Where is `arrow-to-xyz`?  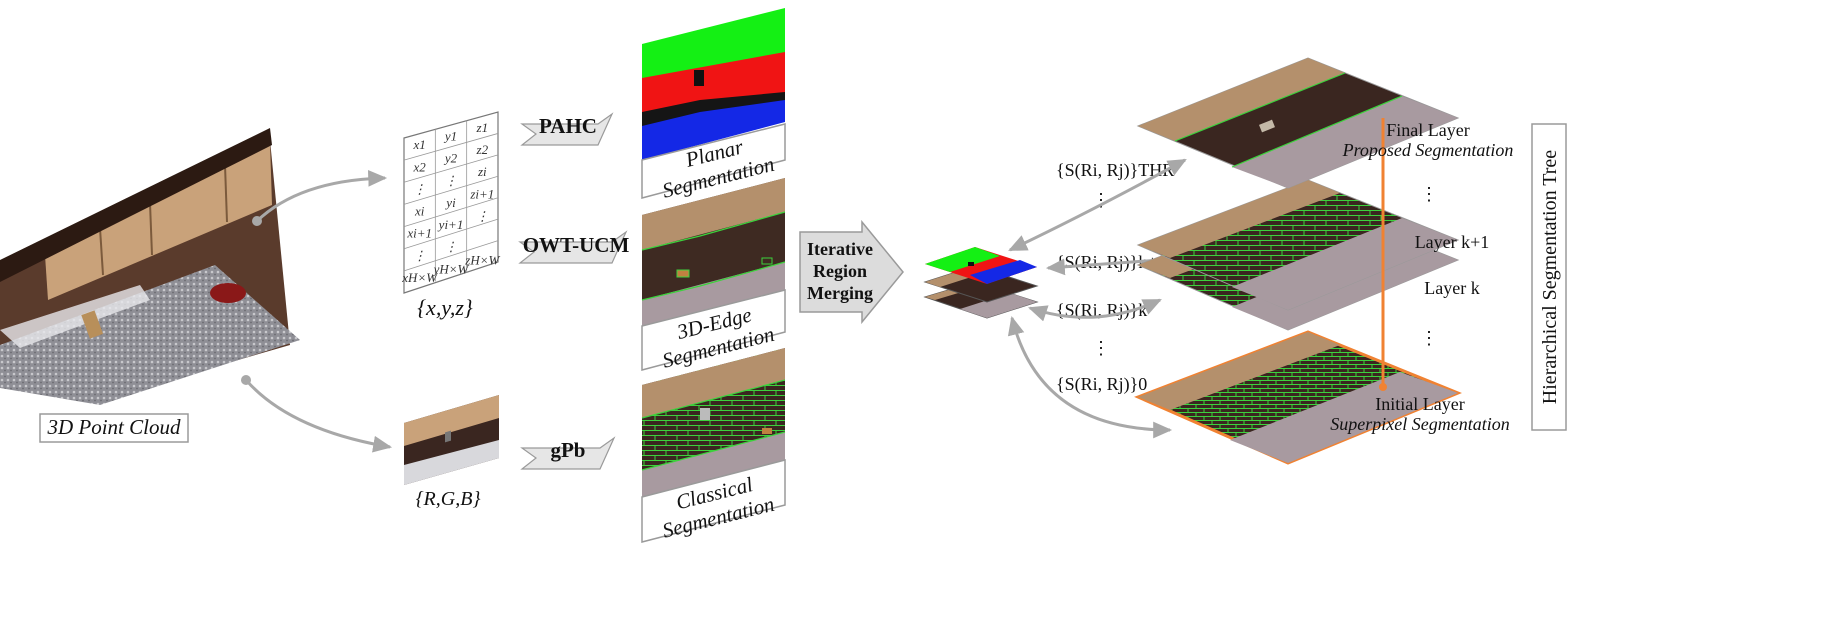 arrow-to-xyz is located at coordinates (321, 196).